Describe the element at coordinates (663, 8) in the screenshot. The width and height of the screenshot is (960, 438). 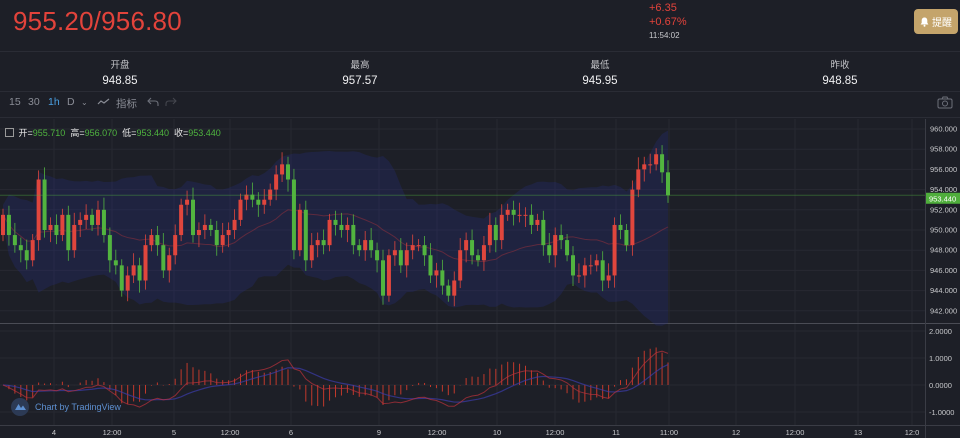
I see `change-value: +6.35` at that location.